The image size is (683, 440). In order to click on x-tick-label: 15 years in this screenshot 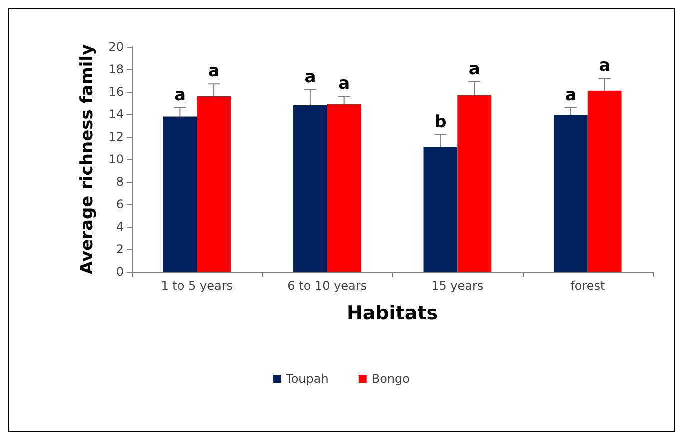, I will do `click(458, 286)`.